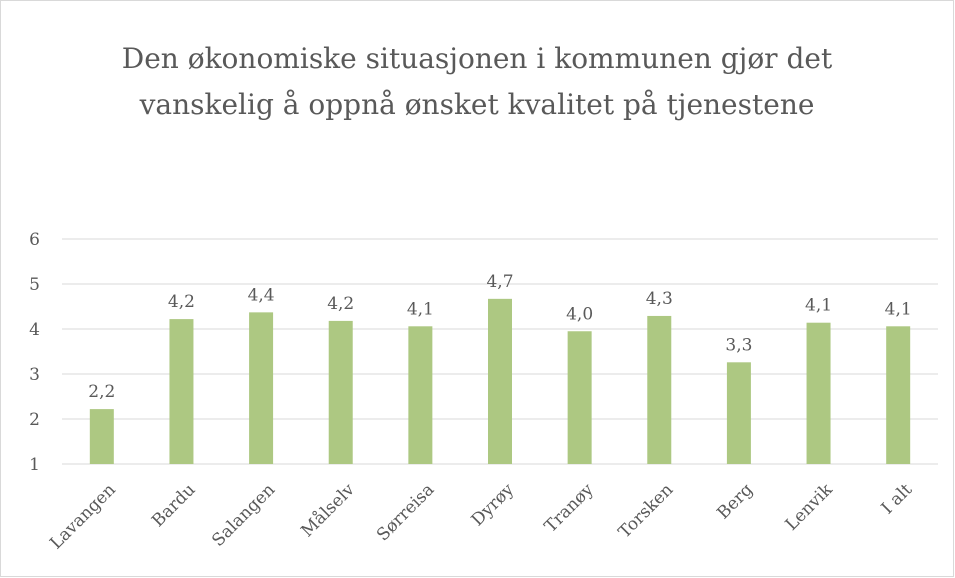 This screenshot has height=578, width=955. Describe the element at coordinates (738, 345) in the screenshot. I see `value-label: 3,3` at that location.